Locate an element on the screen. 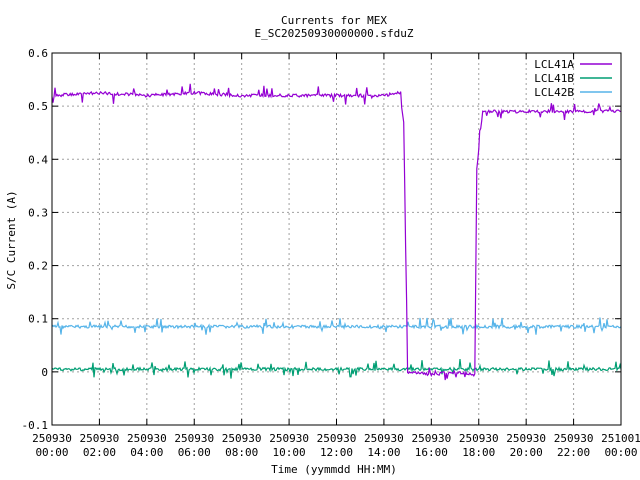 This screenshot has width=640, height=480. x-tick-label-time: 06:00 is located at coordinates (194, 452).